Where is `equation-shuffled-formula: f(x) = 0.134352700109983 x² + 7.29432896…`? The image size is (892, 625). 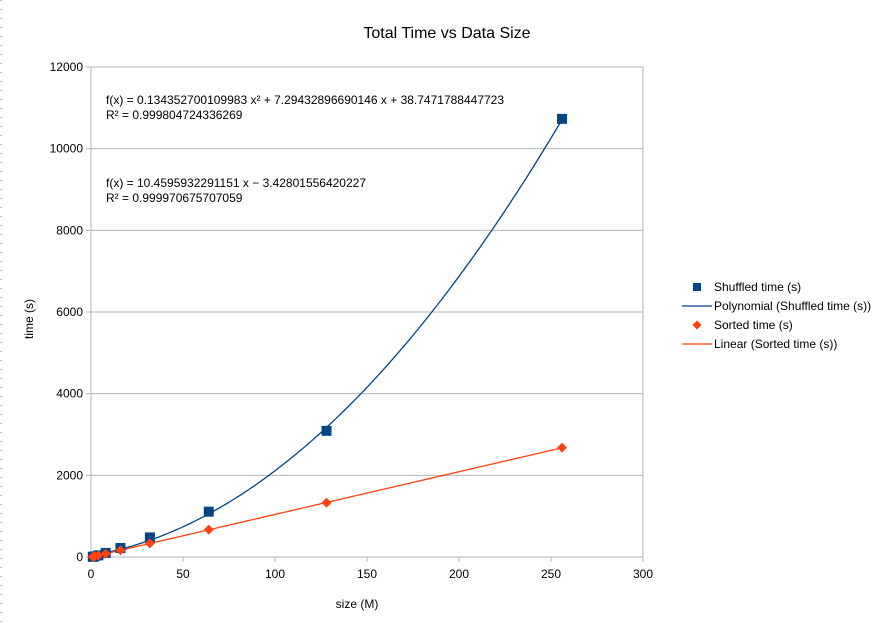 equation-shuffled-formula: f(x) = 0.134352700109983 x² + 7.29432896… is located at coordinates (305, 100).